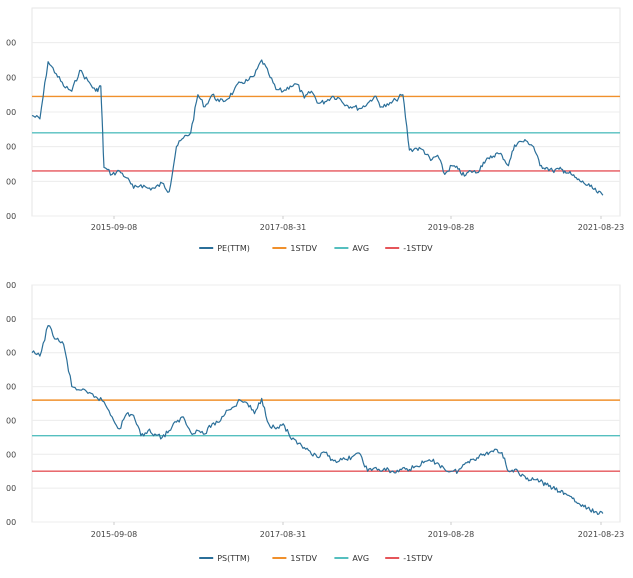 This screenshot has height=578, width=633. I want to click on legend-label: PE(TTM), so click(233, 248).